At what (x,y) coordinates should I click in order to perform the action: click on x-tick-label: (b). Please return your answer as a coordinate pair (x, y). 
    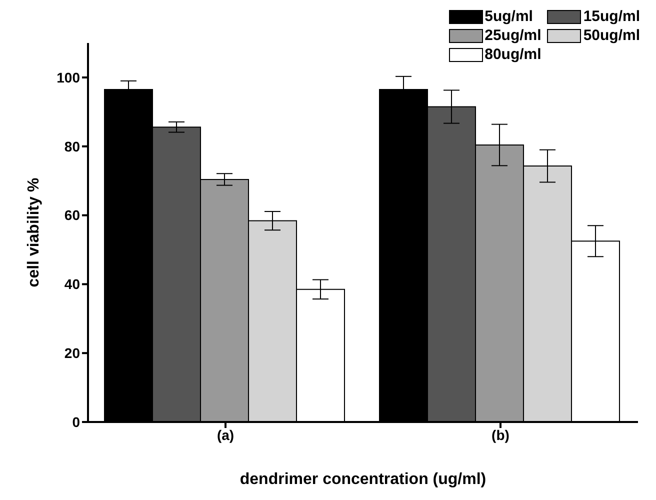
    Looking at the image, I should click on (501, 434).